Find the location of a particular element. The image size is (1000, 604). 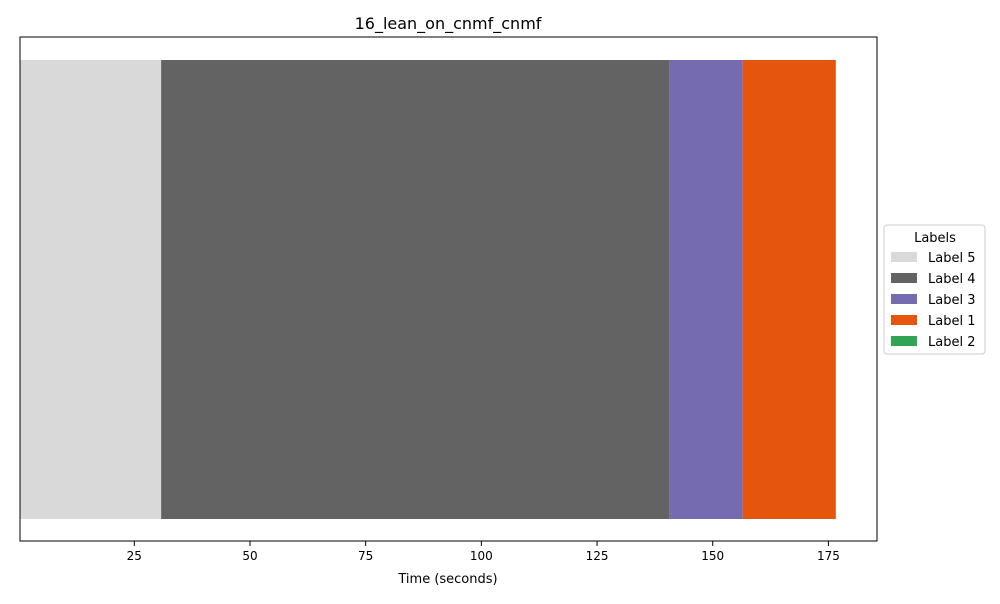

legend-label-label-2: Label 2 is located at coordinates (951, 342).